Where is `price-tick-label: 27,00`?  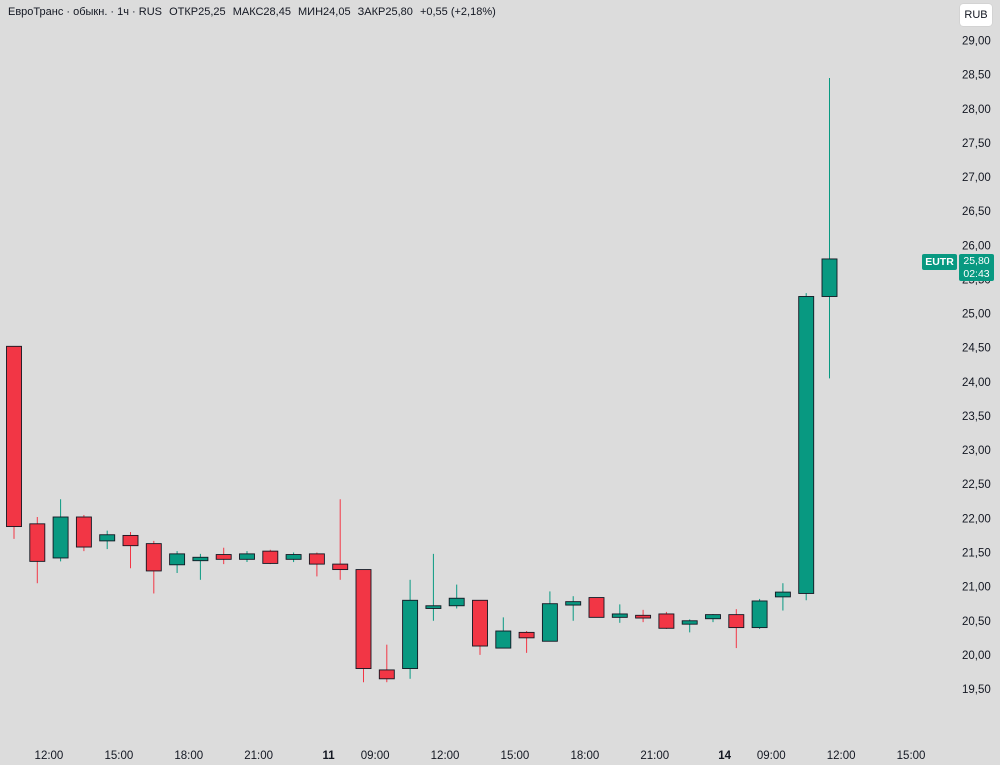
price-tick-label: 27,00 is located at coordinates (976, 178).